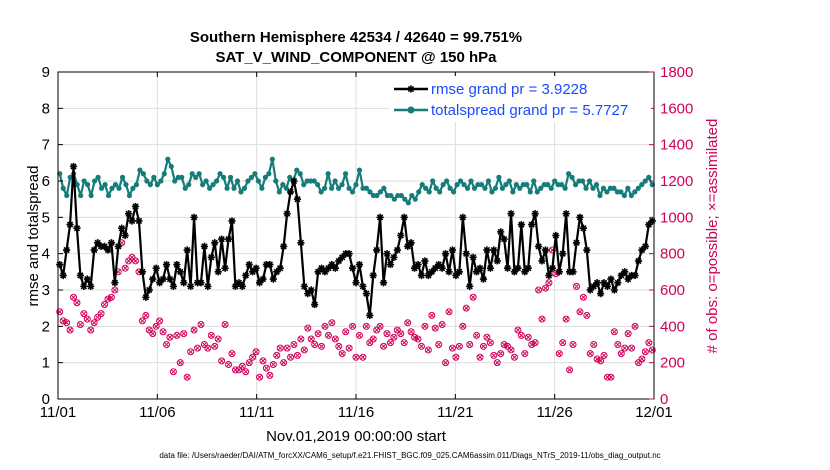 Image resolution: width=830 pixels, height=470 pixels. Describe the element at coordinates (411, 89) in the screenshot. I see `legend-rmse-marker` at that location.